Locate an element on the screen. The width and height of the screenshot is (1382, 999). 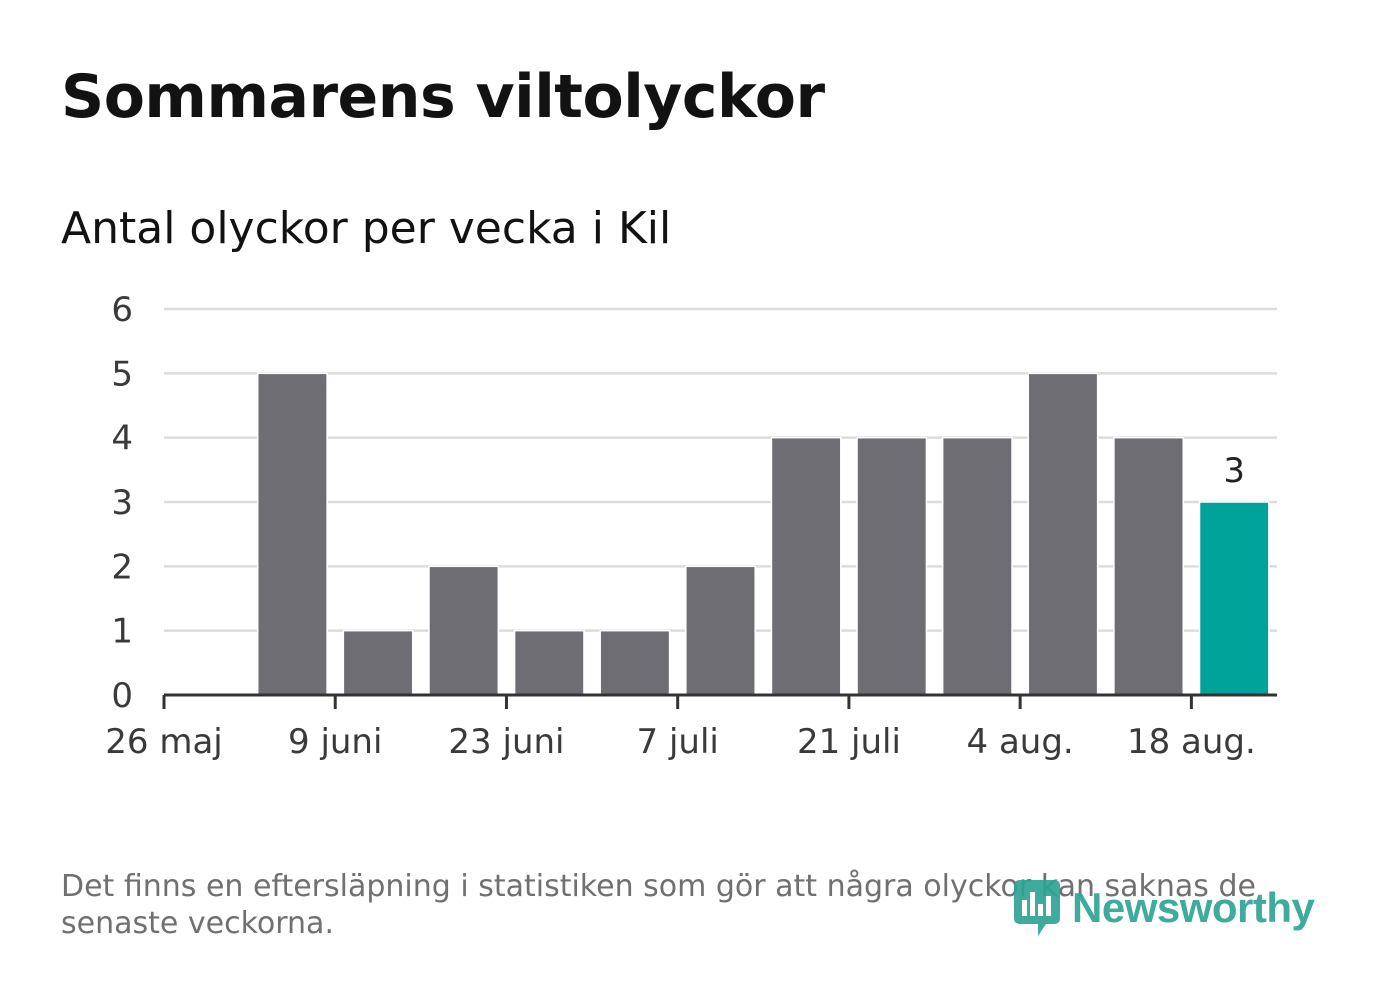
chart-subtitle: Antal olyckor per vecka i Kil is located at coordinates (366, 228).